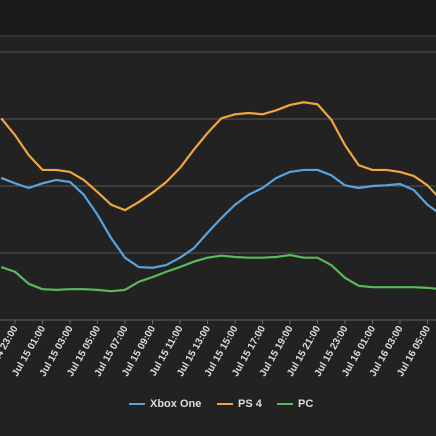  Describe the element at coordinates (221, 404) in the screenshot. I see `legend: Xbox One PS 4 PC` at that location.